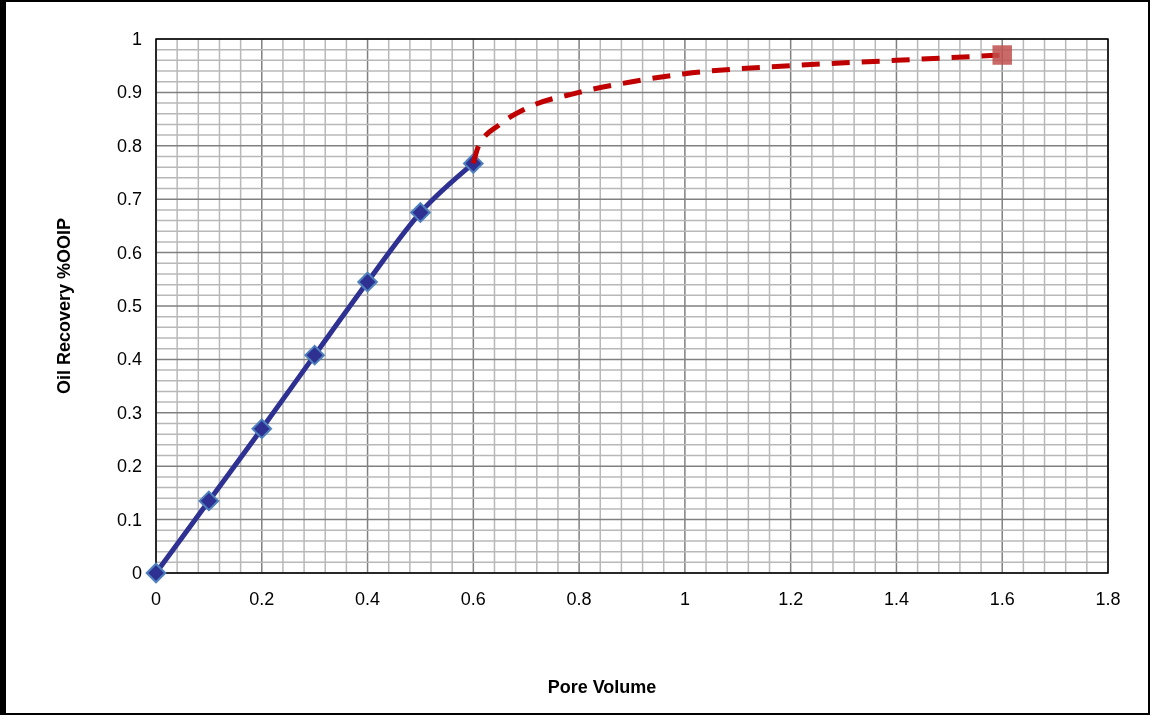 This screenshot has width=1150, height=715. What do you see at coordinates (129, 519) in the screenshot?
I see `y-tick-label: 0.1` at bounding box center [129, 519].